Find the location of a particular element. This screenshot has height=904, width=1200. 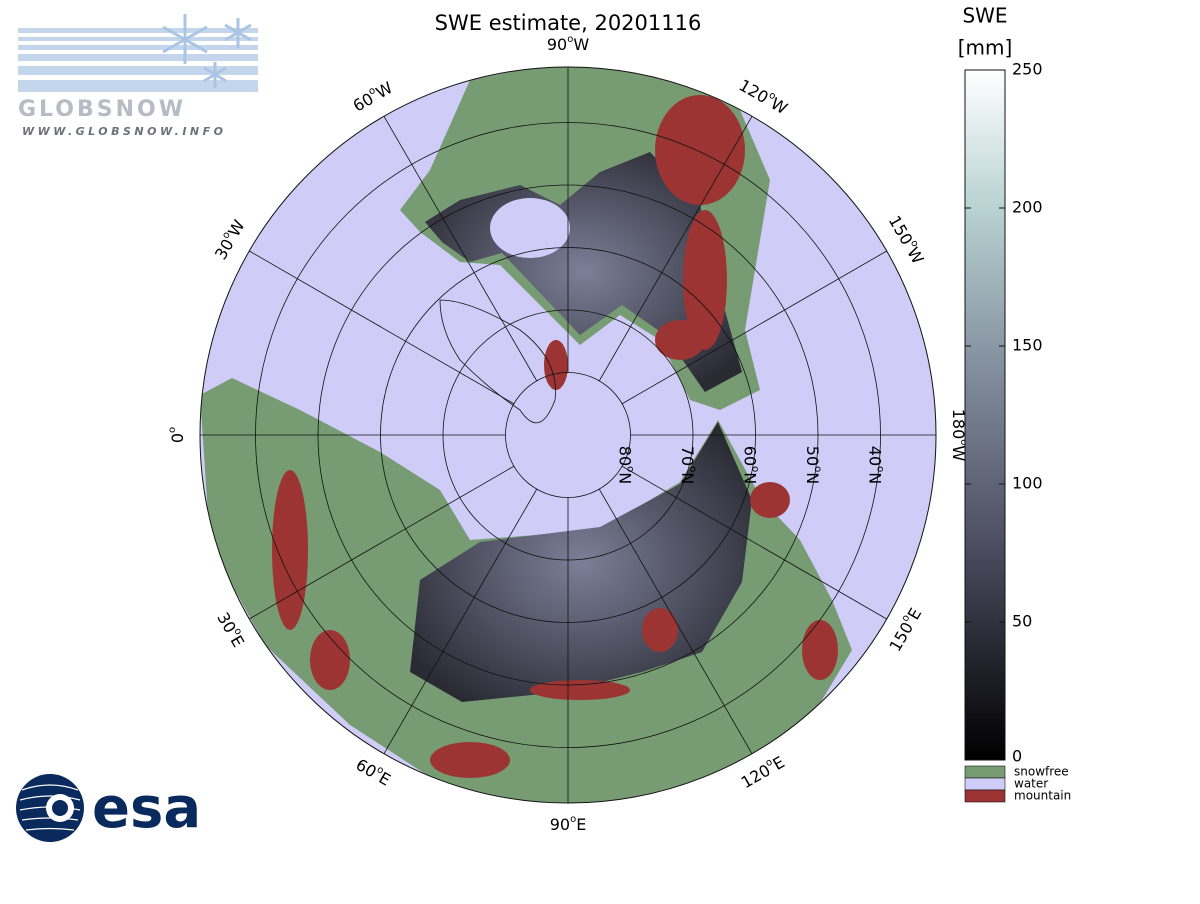

colorbar-tick-label: 200 is located at coordinates (1027, 207).